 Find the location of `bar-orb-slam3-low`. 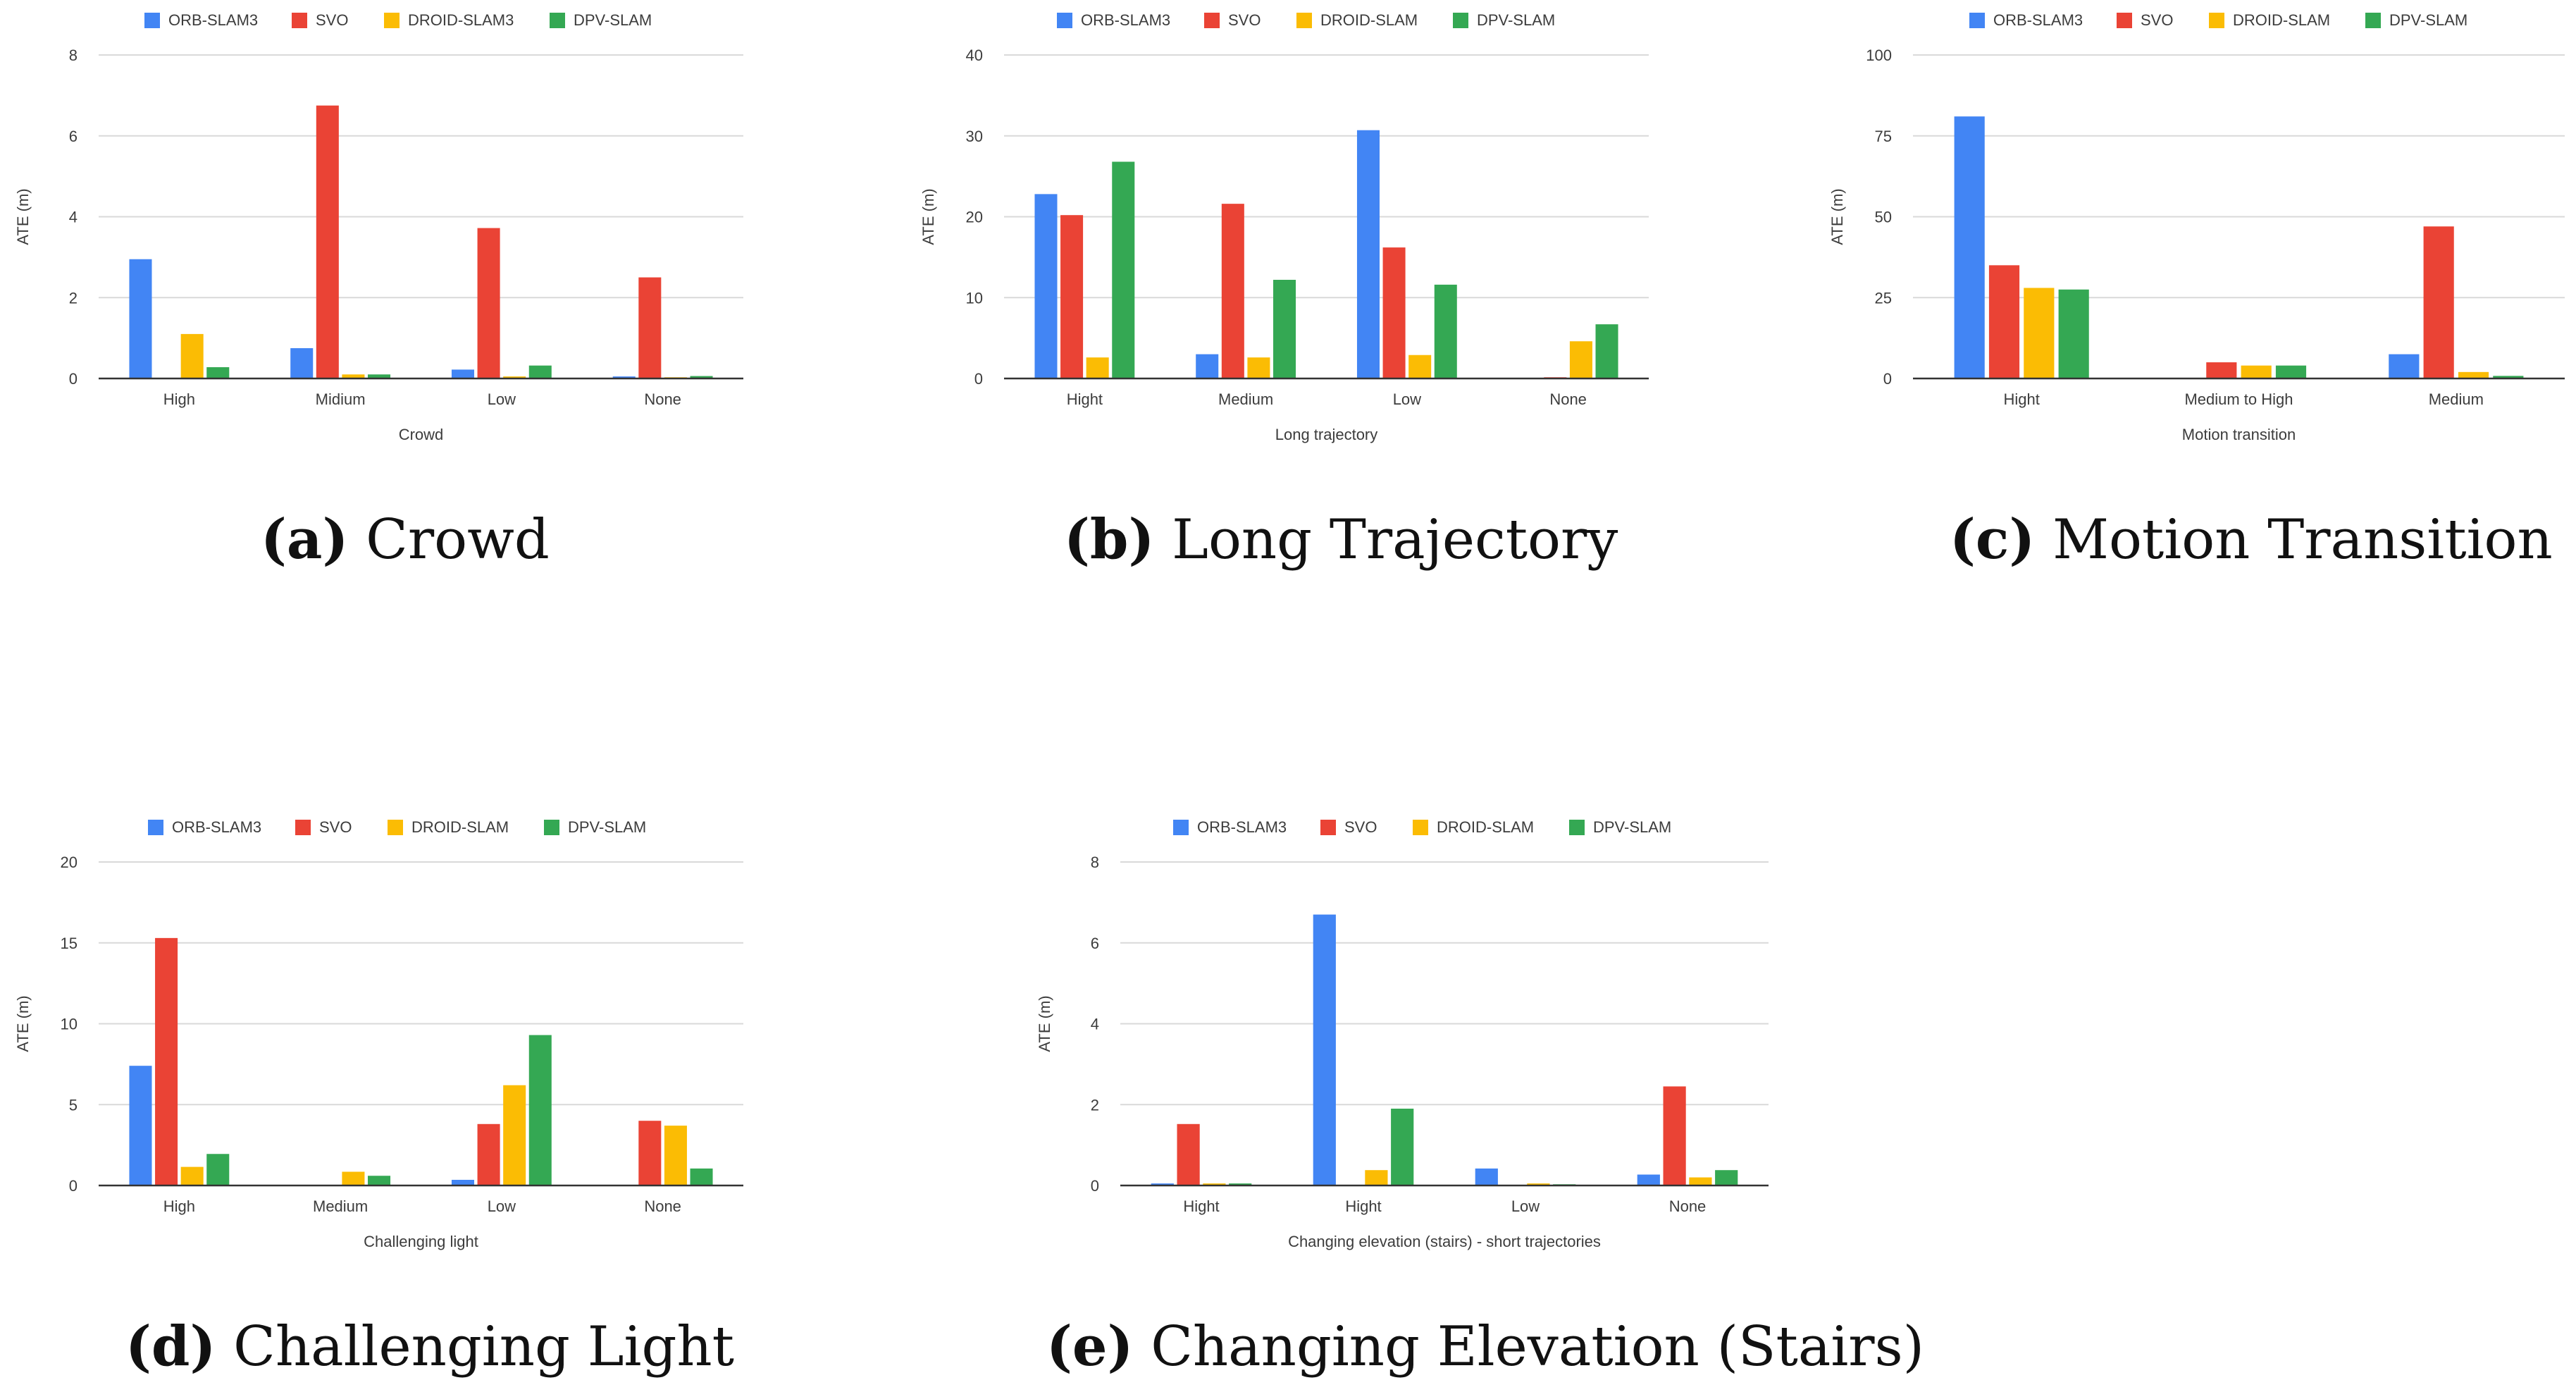

bar-orb-slam3-low is located at coordinates (1486, 1176).